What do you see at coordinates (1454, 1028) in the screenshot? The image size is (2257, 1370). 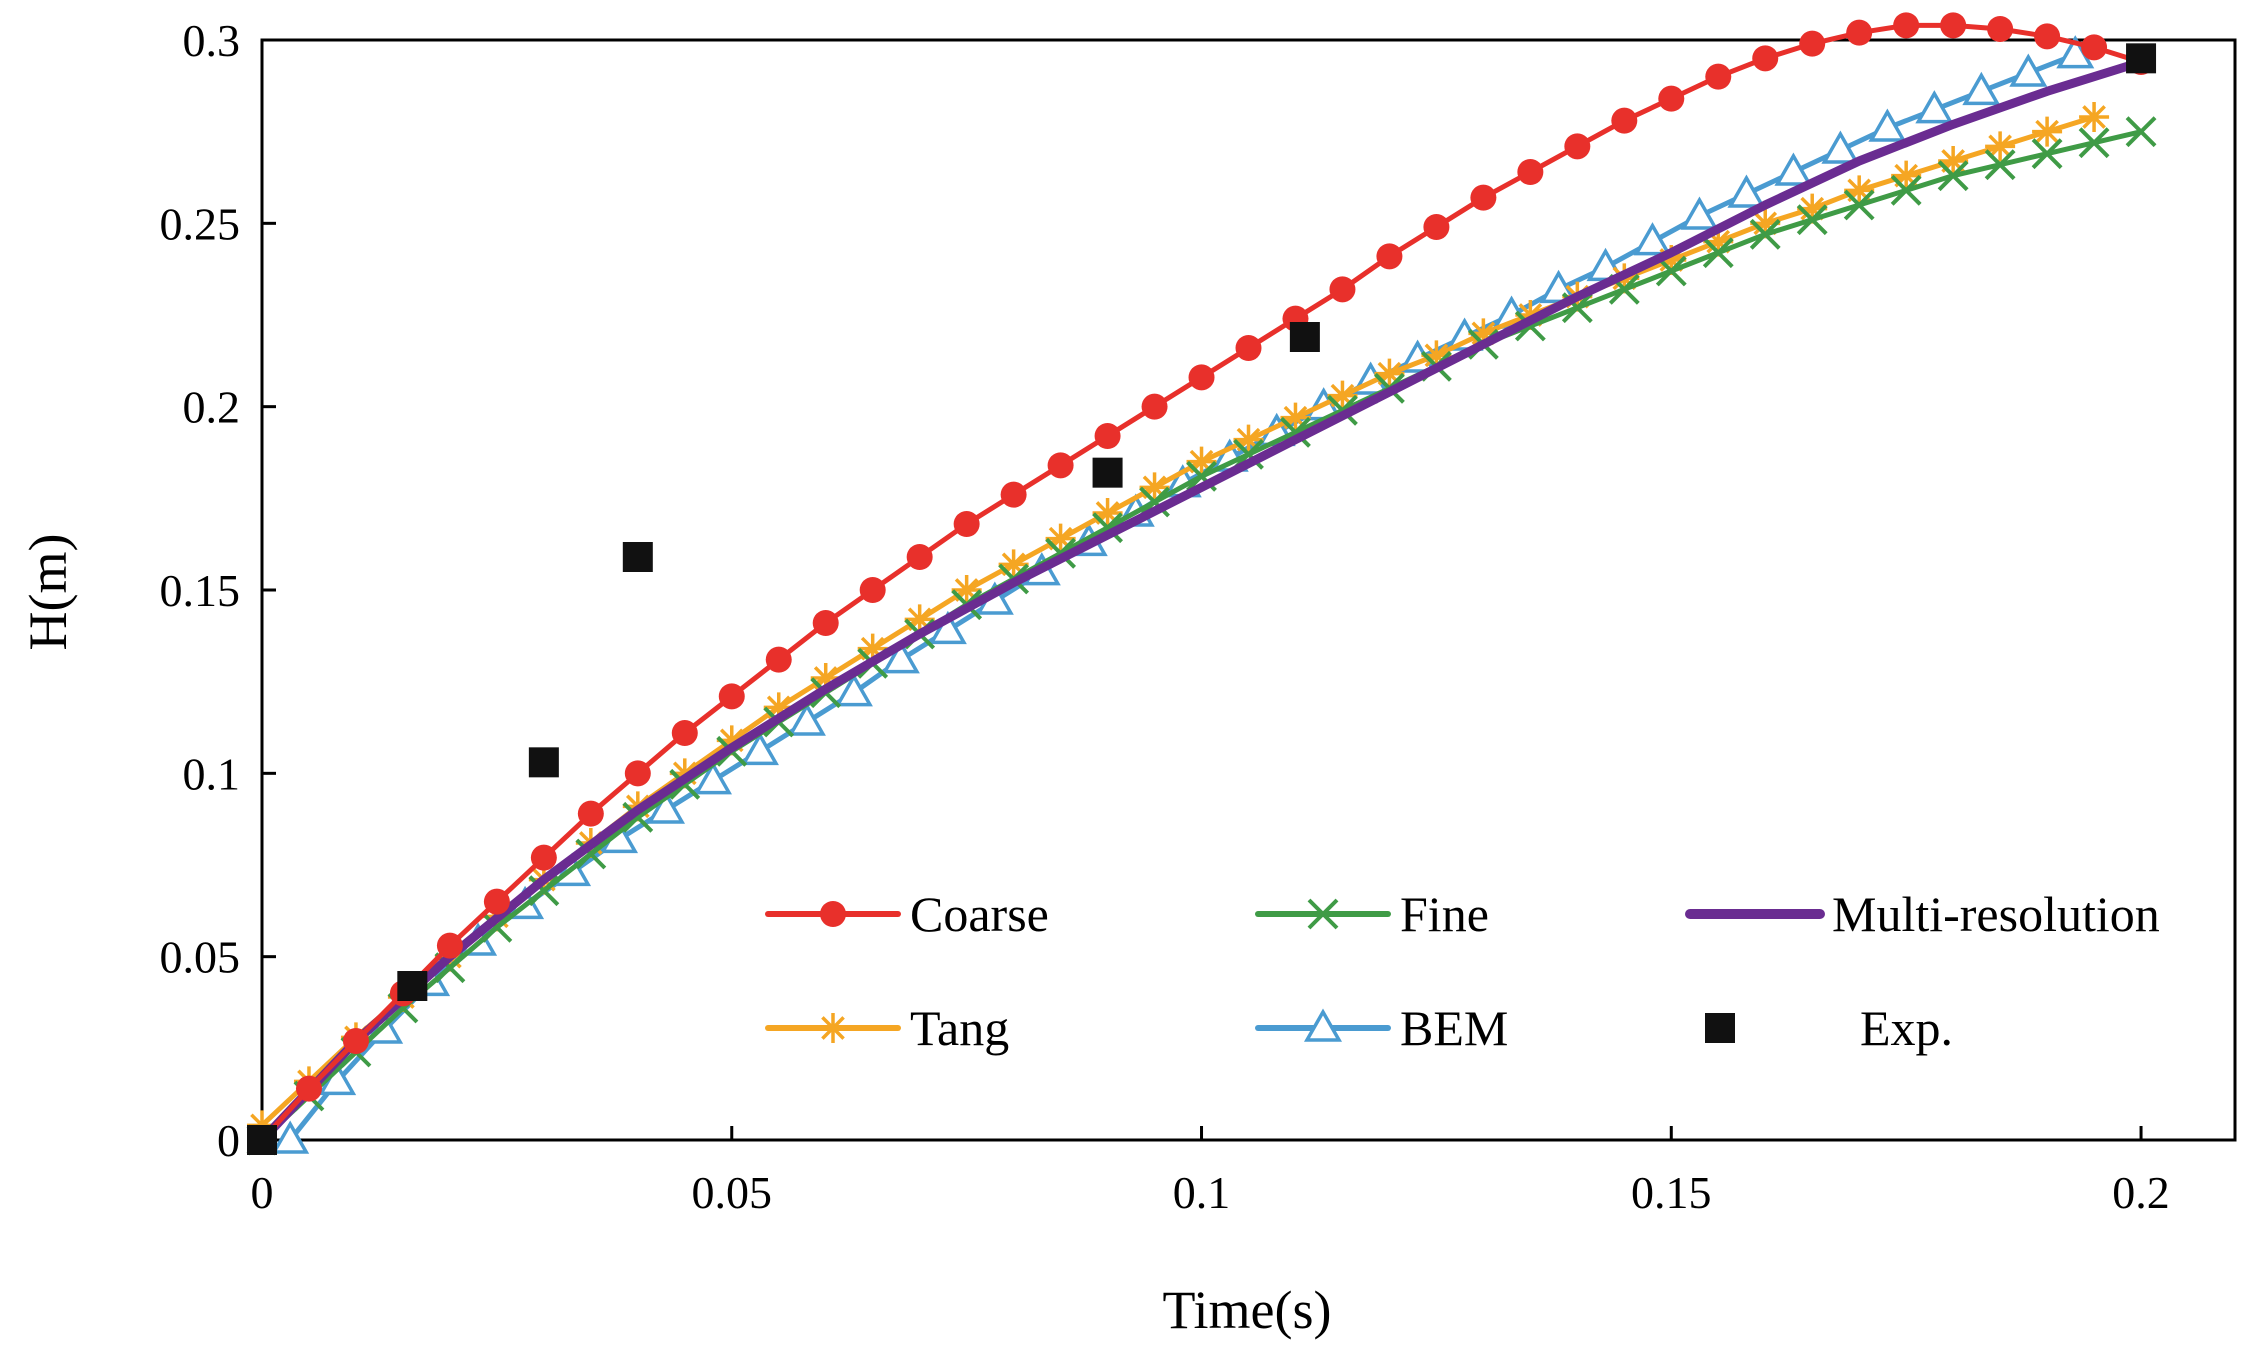 I see `legend-label-bem: BEM` at bounding box center [1454, 1028].